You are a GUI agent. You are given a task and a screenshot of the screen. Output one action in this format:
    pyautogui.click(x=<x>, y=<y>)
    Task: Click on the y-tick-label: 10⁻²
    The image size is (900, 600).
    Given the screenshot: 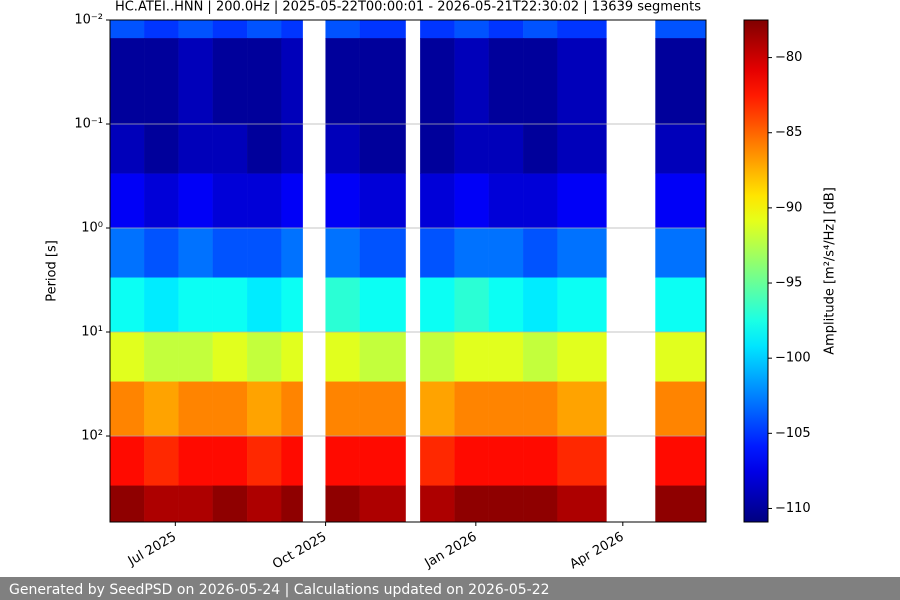 What is the action you would take?
    pyautogui.click(x=88, y=20)
    